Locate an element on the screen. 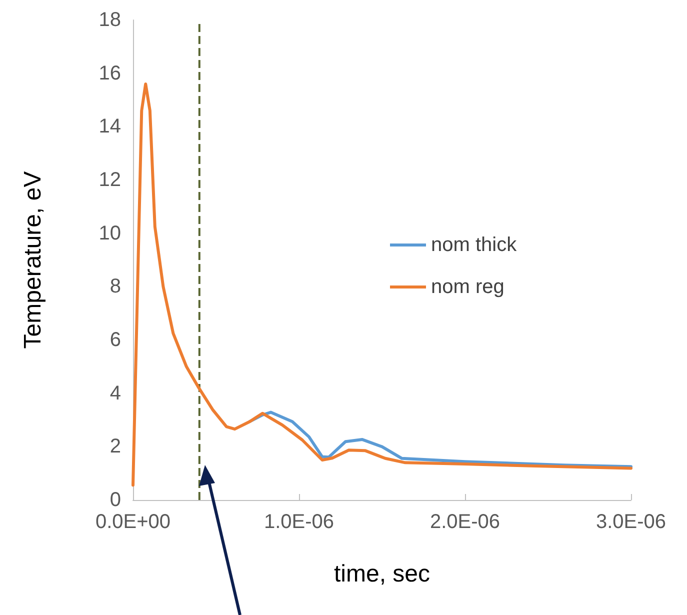 This screenshot has width=687, height=615. x-axis-title: time, sec is located at coordinates (382, 574).